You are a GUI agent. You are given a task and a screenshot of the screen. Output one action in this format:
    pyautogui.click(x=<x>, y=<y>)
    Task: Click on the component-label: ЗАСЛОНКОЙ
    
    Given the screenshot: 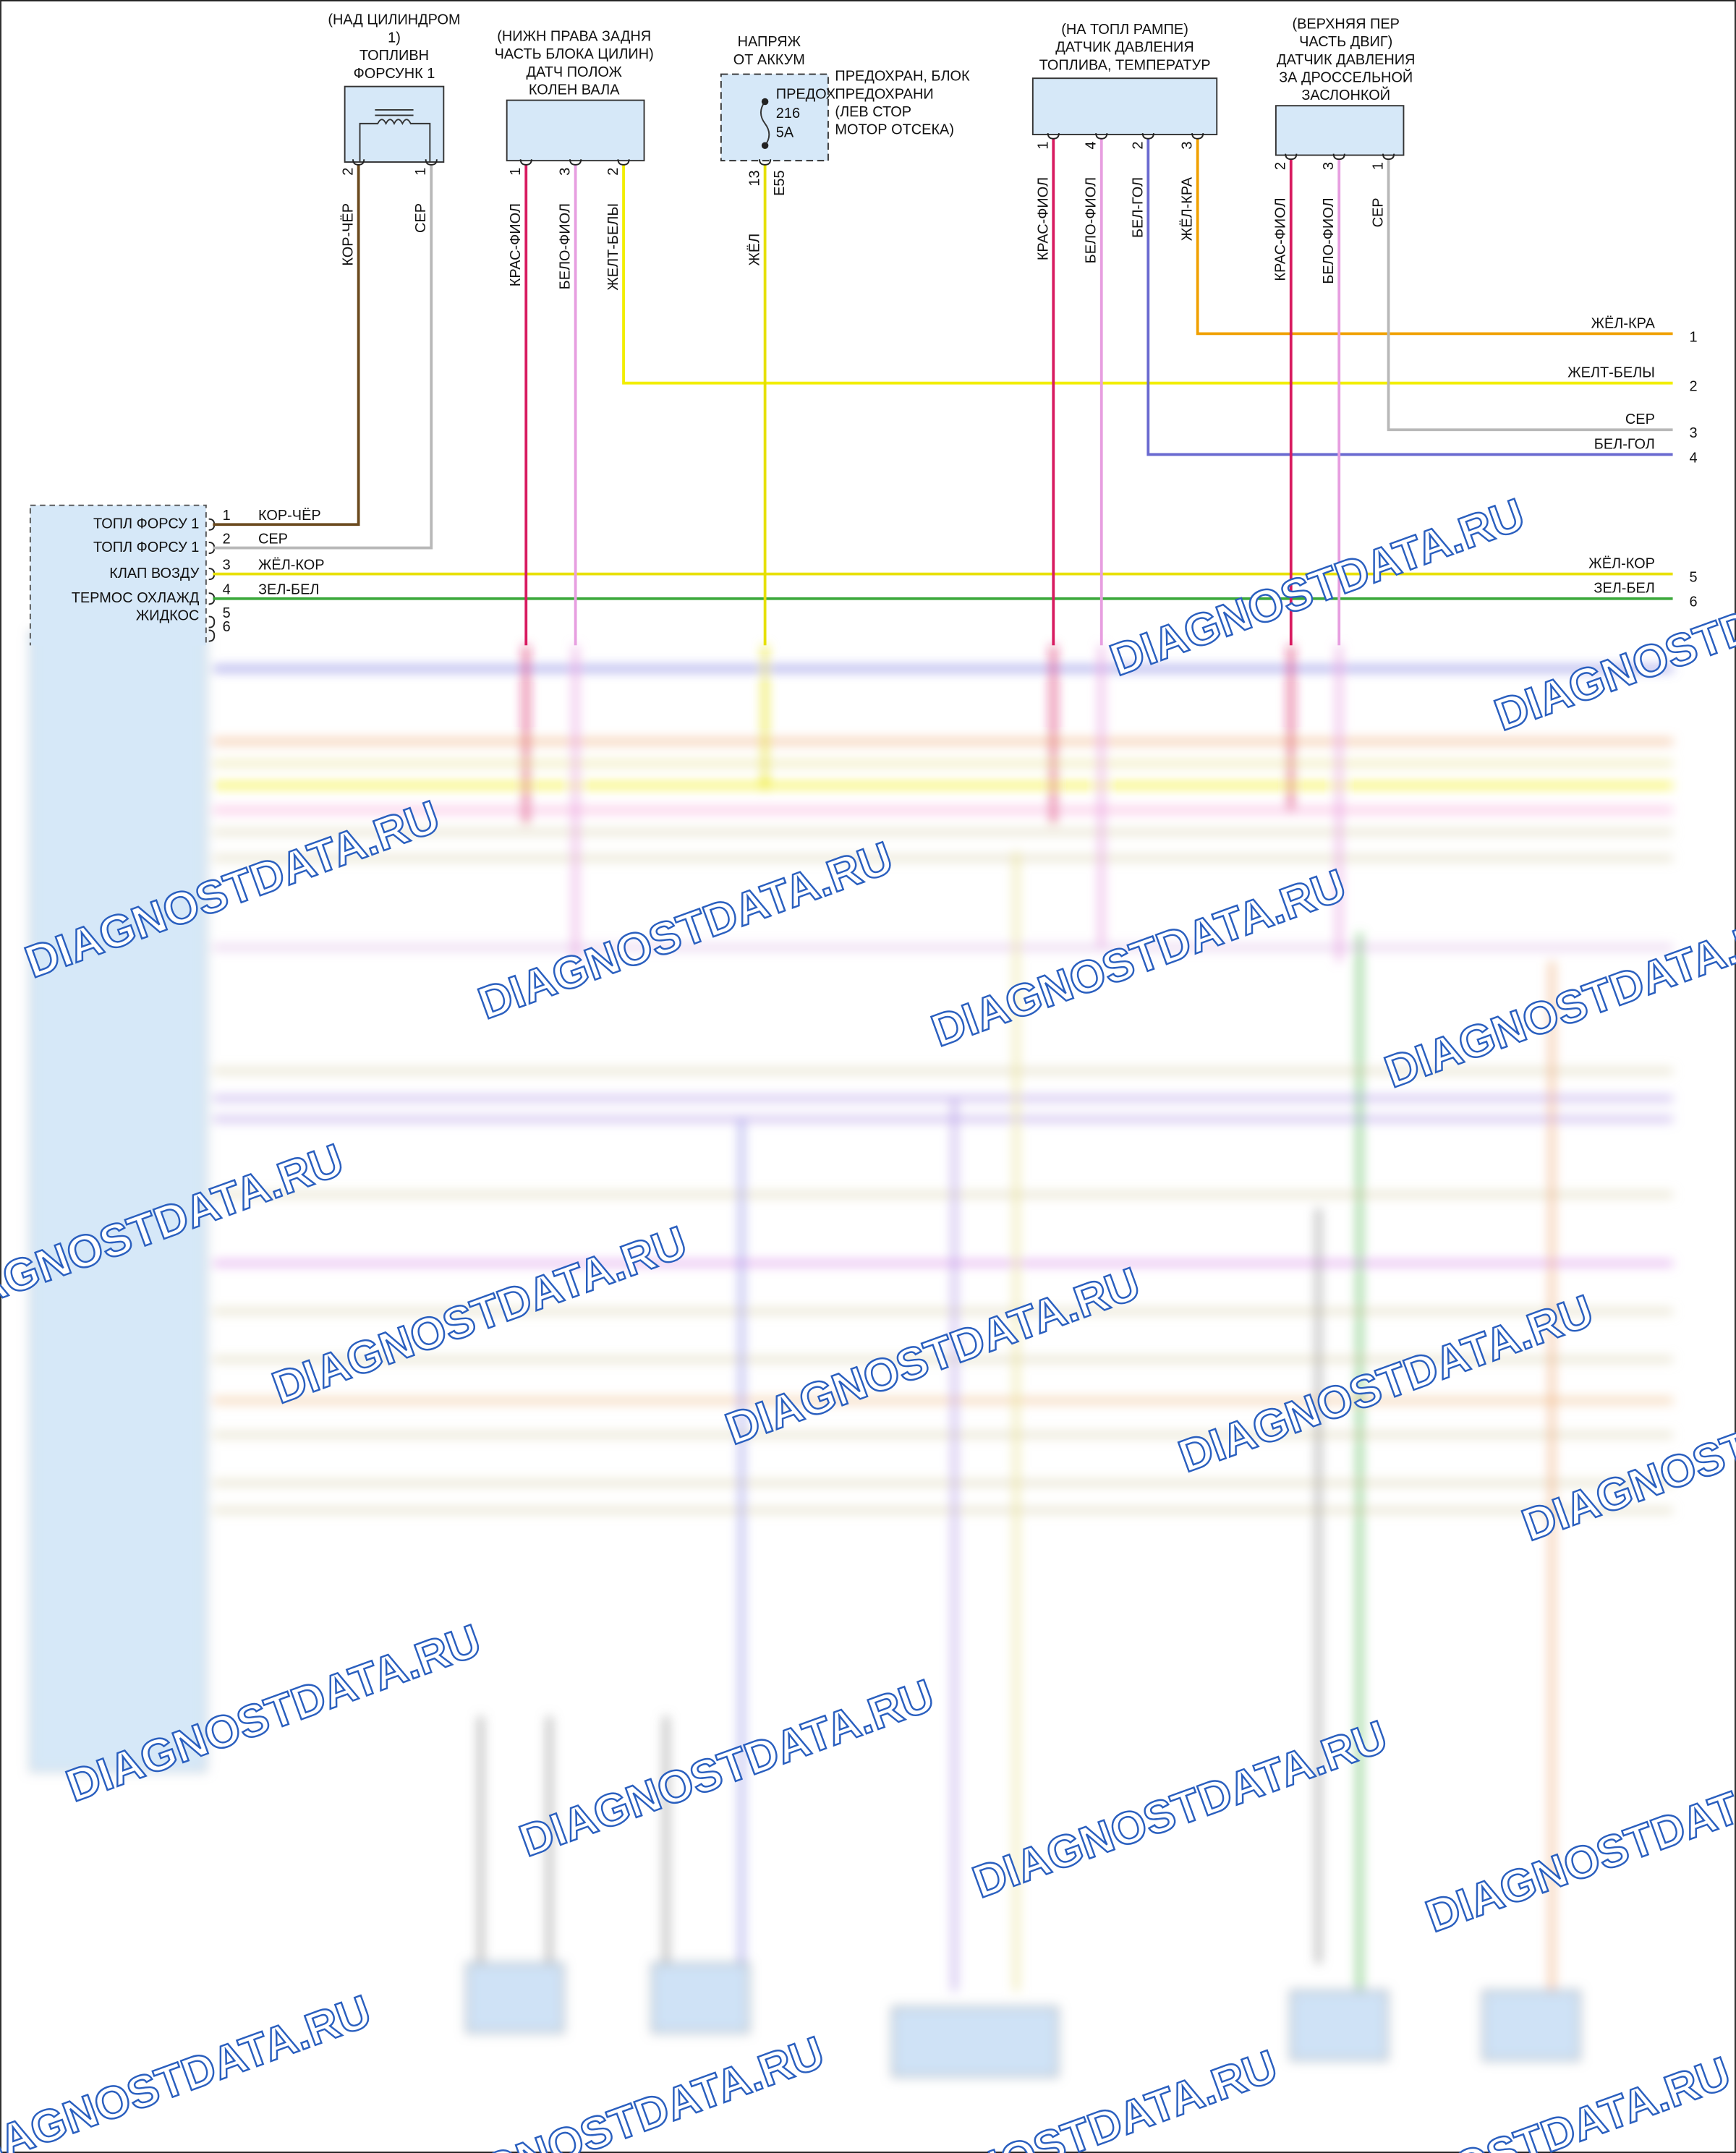 What is the action you would take?
    pyautogui.click(x=1345, y=95)
    